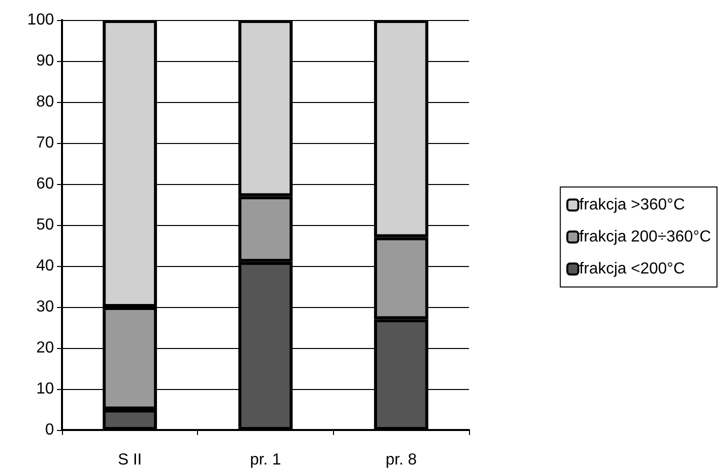 This screenshot has height=474, width=719. Describe the element at coordinates (45, 307) in the screenshot. I see `y-tick-label: 30` at that location.